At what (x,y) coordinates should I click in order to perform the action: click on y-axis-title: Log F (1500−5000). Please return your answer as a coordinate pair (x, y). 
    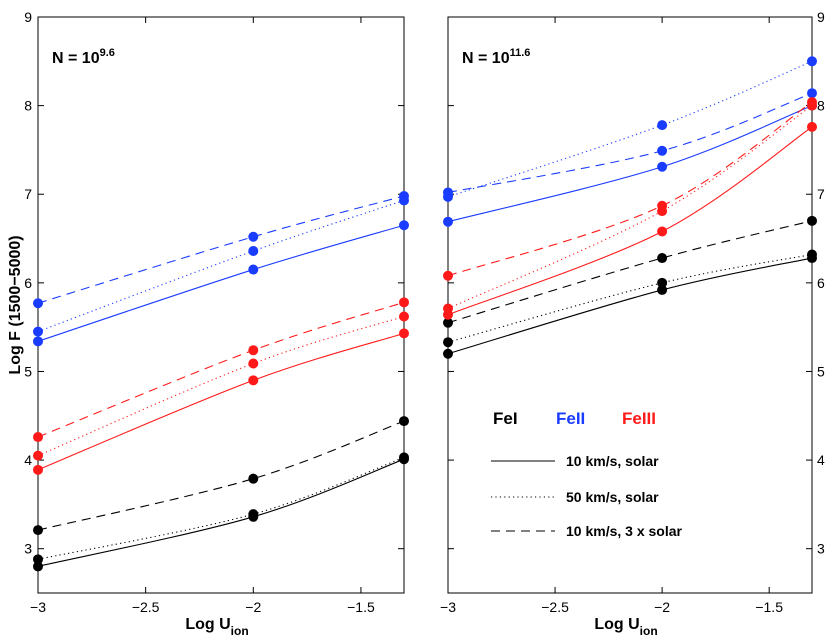
    Looking at the image, I should click on (15, 304).